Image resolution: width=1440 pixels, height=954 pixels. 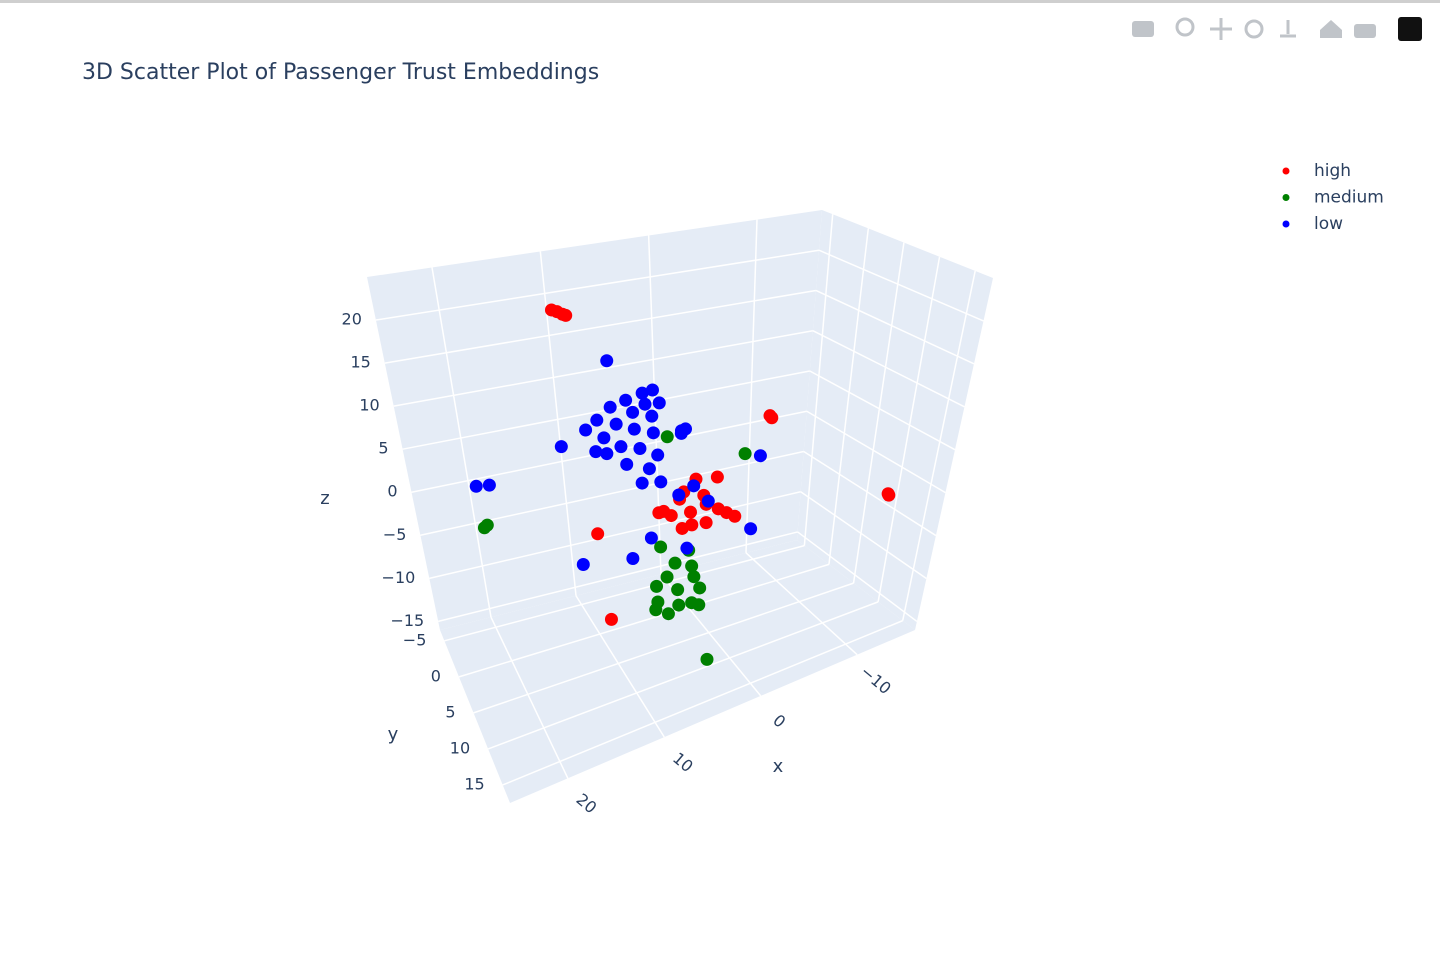 I want to click on x-tick-label: 0, so click(x=779, y=721).